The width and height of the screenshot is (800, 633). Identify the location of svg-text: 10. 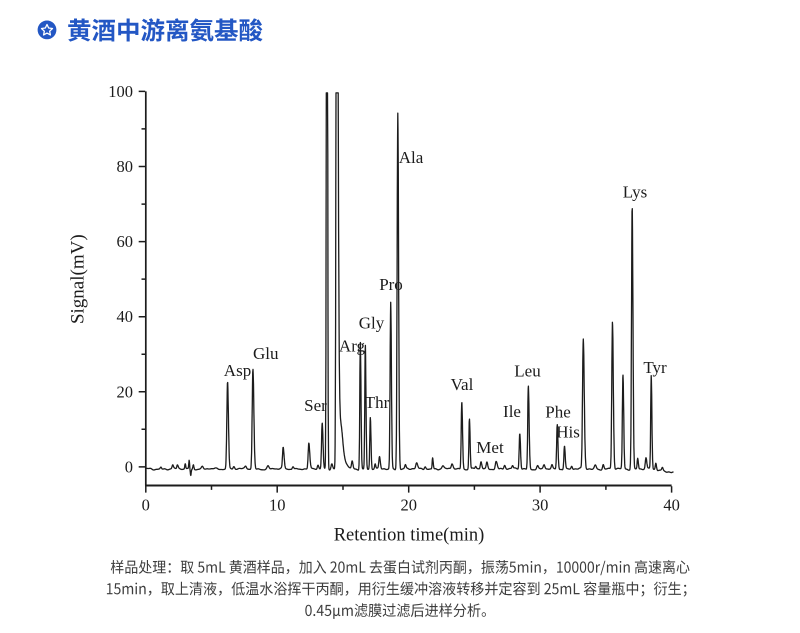
(277, 505).